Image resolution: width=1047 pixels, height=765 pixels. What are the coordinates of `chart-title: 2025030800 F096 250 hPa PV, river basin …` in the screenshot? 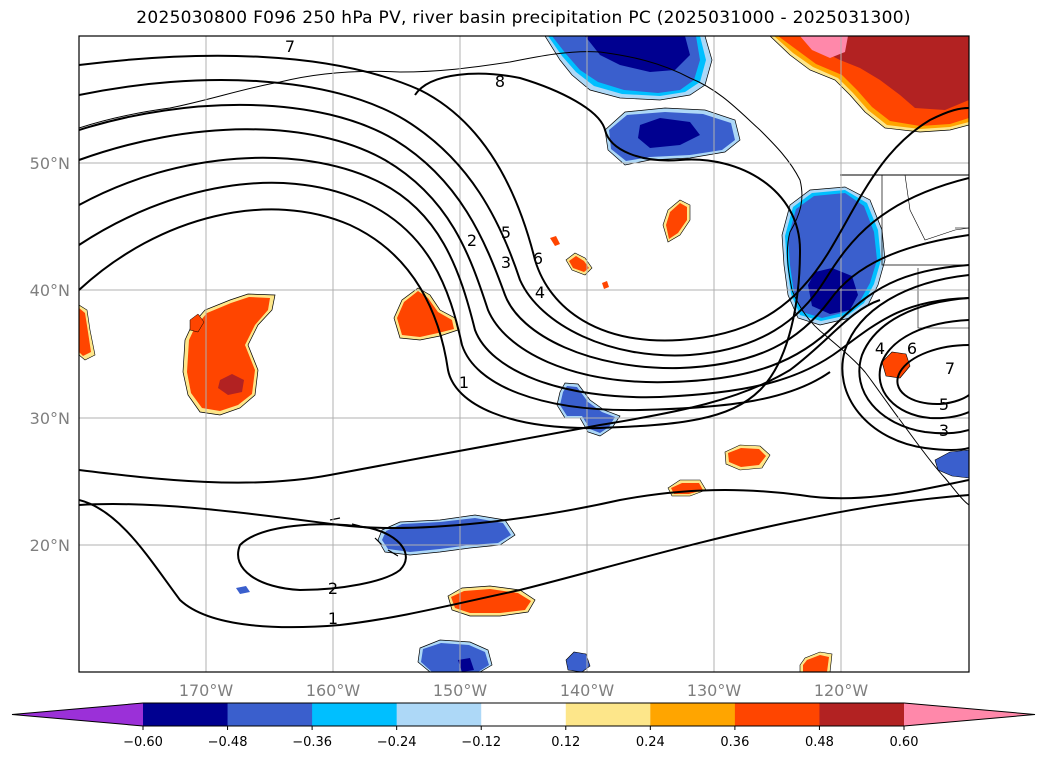 It's located at (523, 18).